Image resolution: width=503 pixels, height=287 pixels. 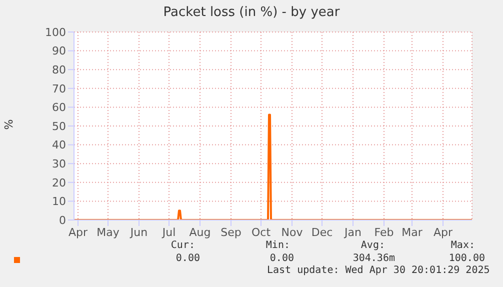 I want to click on y-tick-label: 0, so click(x=62, y=220).